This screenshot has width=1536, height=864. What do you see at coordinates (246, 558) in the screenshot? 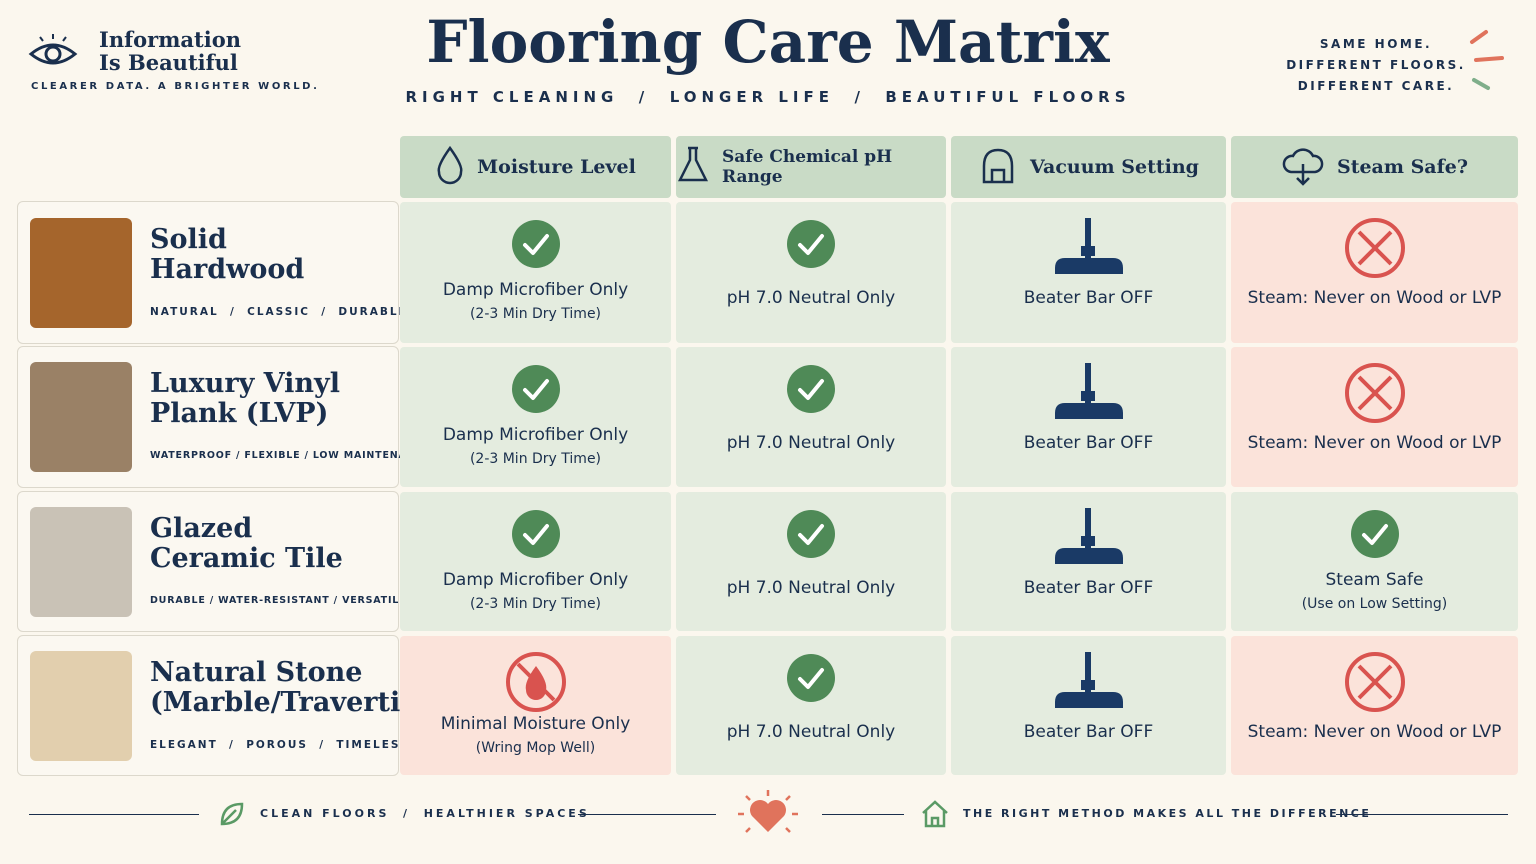
I see `floor-name-line: Ceramic Tile` at bounding box center [246, 558].